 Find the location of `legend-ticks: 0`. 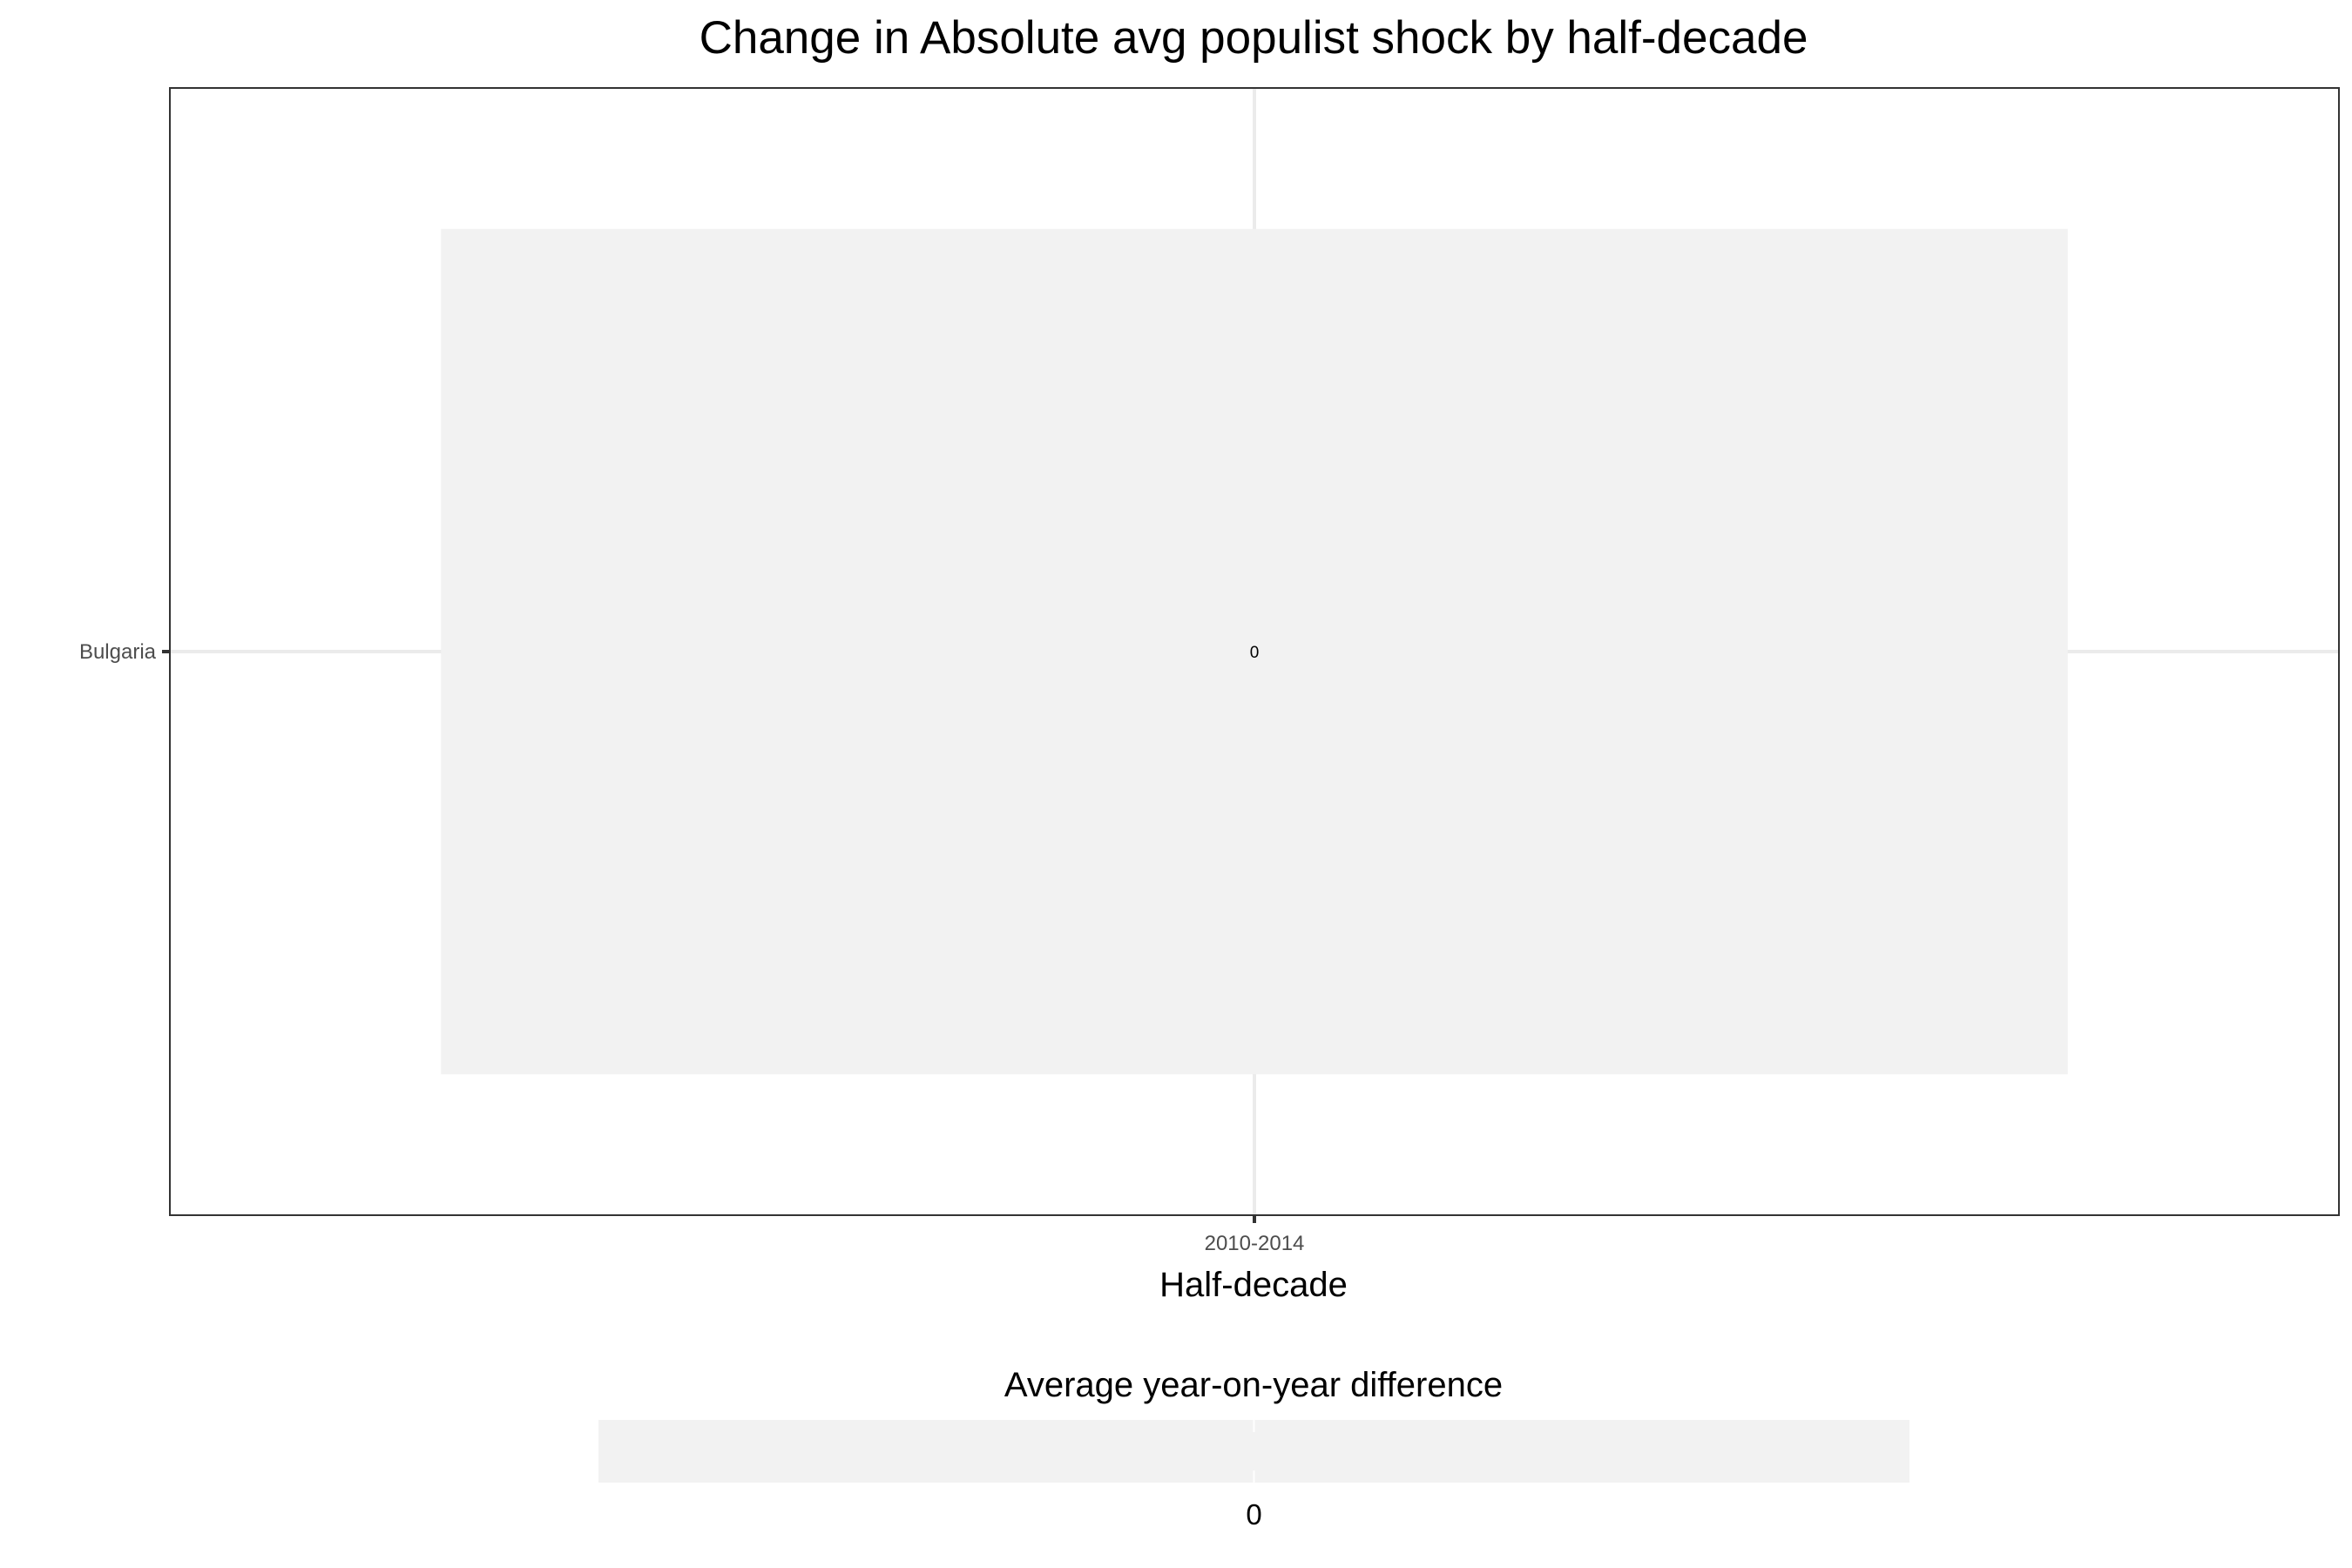

legend-ticks: 0 is located at coordinates (1254, 1476).